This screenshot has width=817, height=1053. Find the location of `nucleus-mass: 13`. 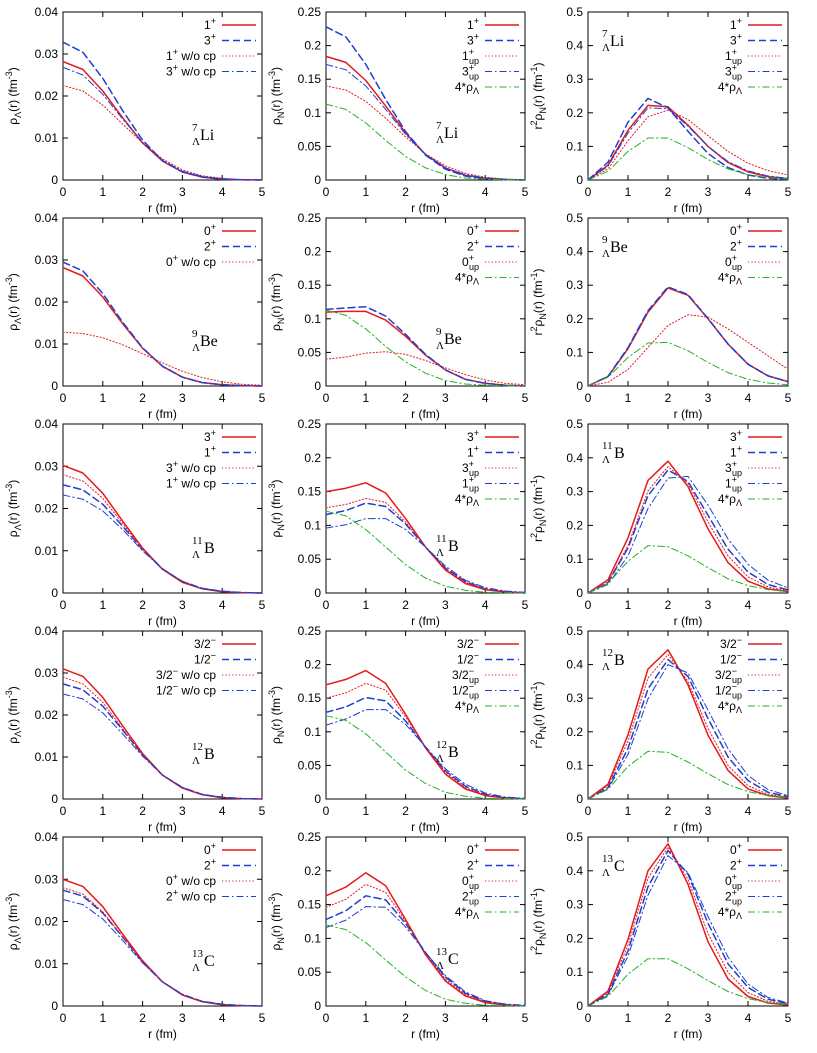

nucleus-mass: 13 is located at coordinates (442, 952).